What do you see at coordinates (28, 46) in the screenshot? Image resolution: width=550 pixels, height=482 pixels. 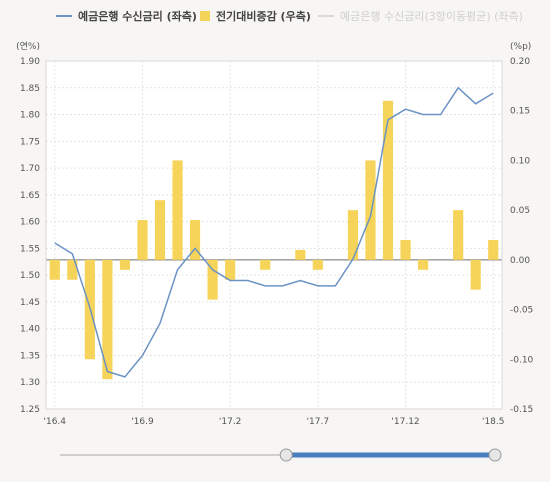 I see `y-left-unit-label: (연%)` at bounding box center [28, 46].